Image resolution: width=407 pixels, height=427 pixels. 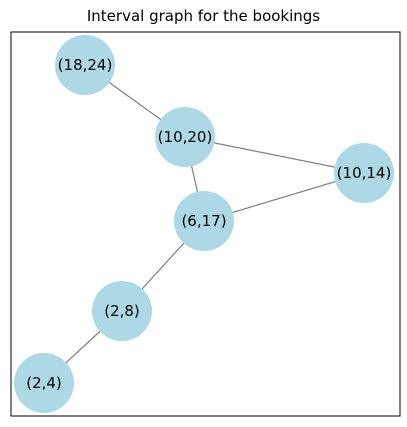 I want to click on node-label-n10_20: (10,20), so click(x=185, y=137).